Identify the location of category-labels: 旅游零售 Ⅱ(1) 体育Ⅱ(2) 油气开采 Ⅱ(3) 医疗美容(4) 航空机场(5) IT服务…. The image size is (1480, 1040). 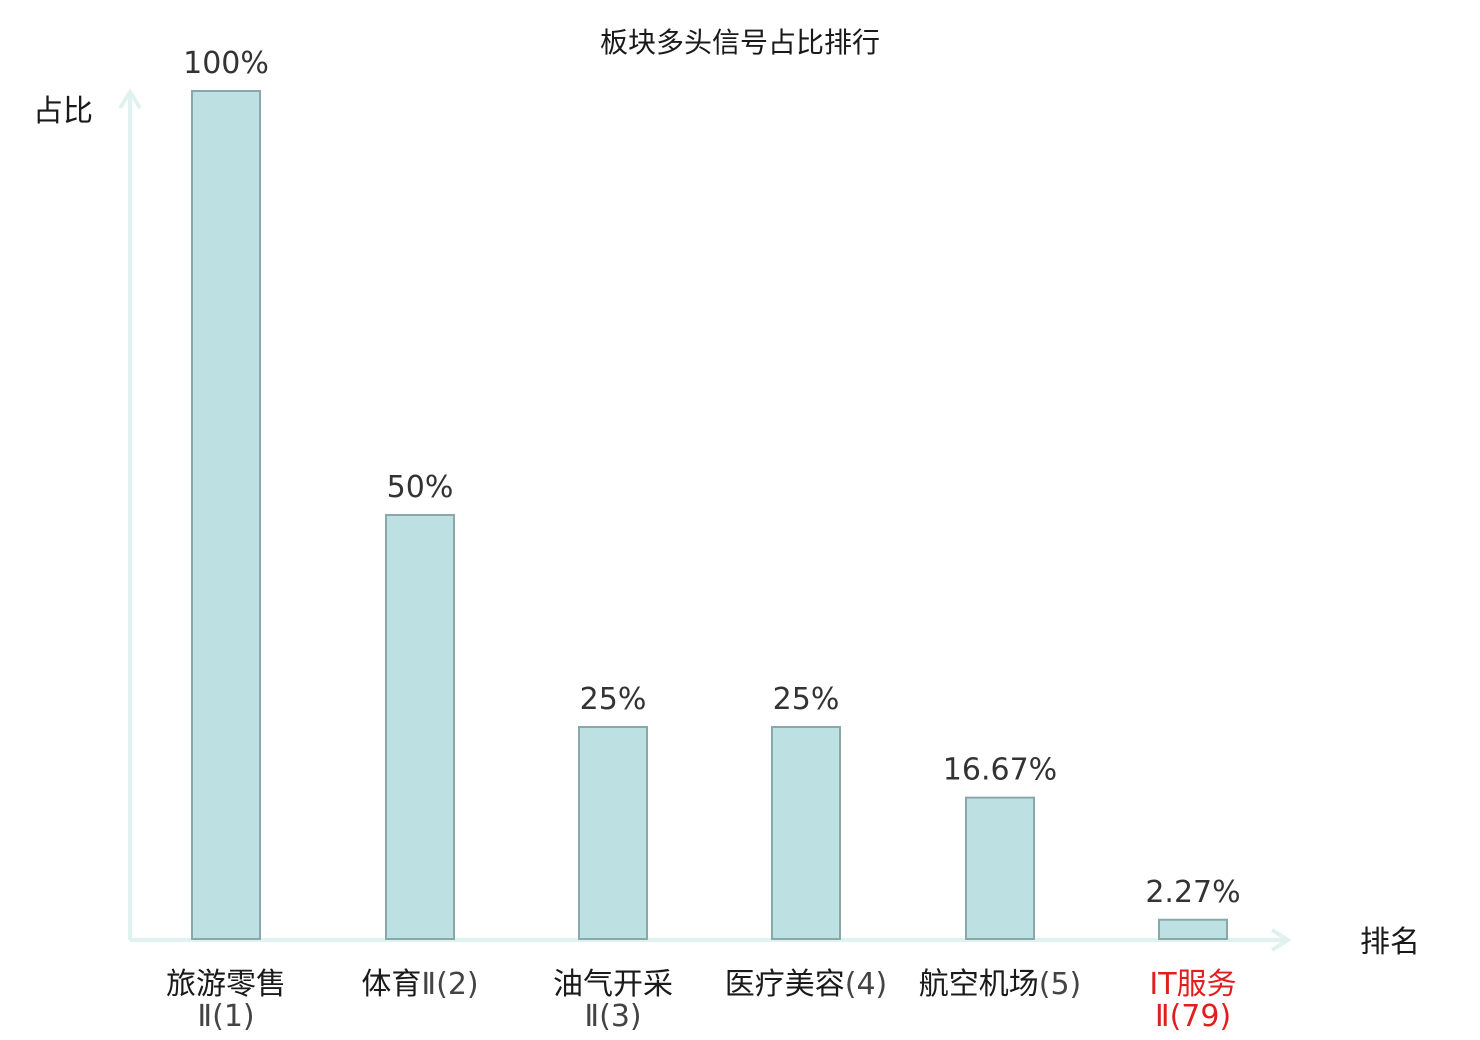
(701, 1000).